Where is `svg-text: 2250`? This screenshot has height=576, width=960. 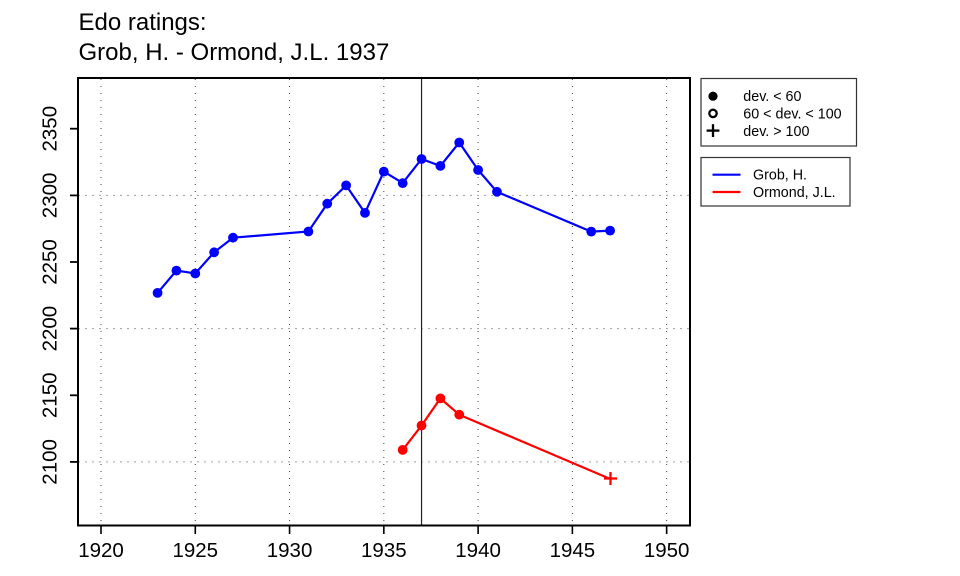
svg-text: 2250 is located at coordinates (50, 262).